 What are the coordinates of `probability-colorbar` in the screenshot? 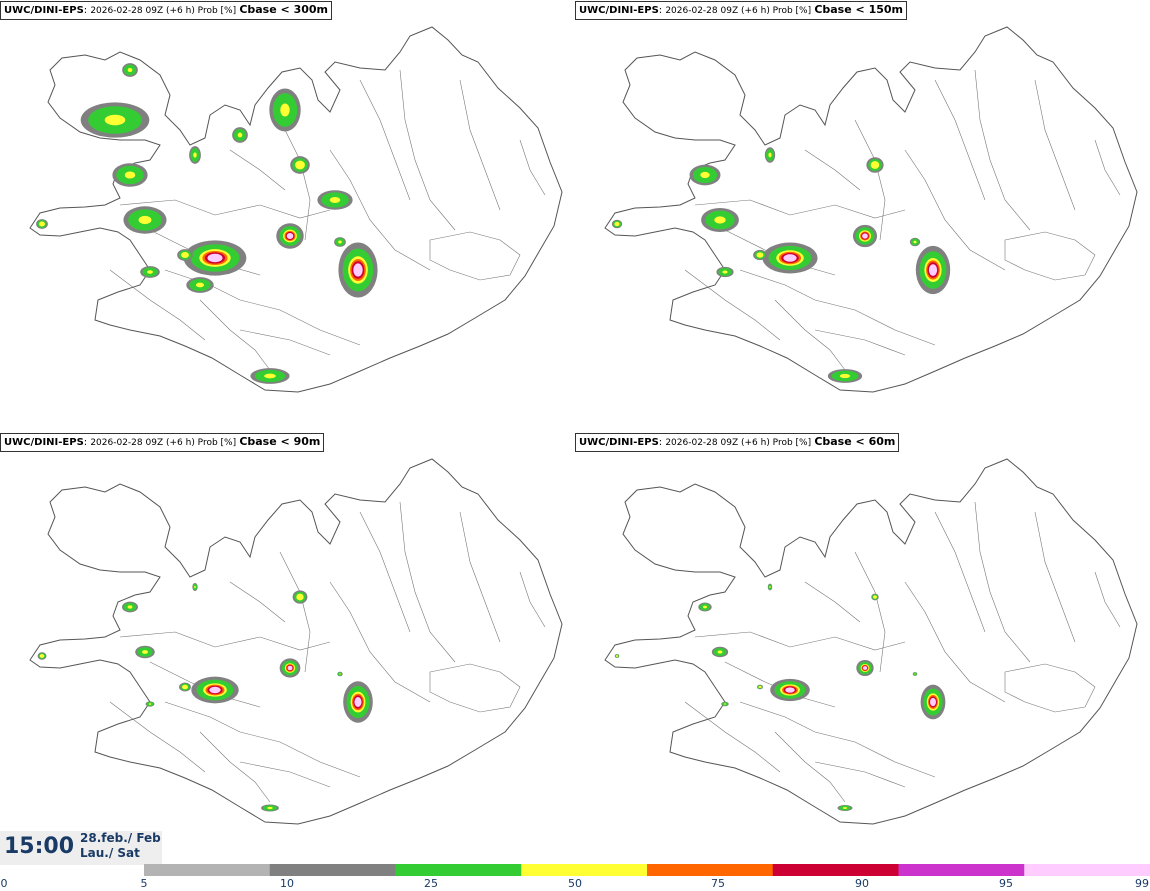 It's located at (647, 870).